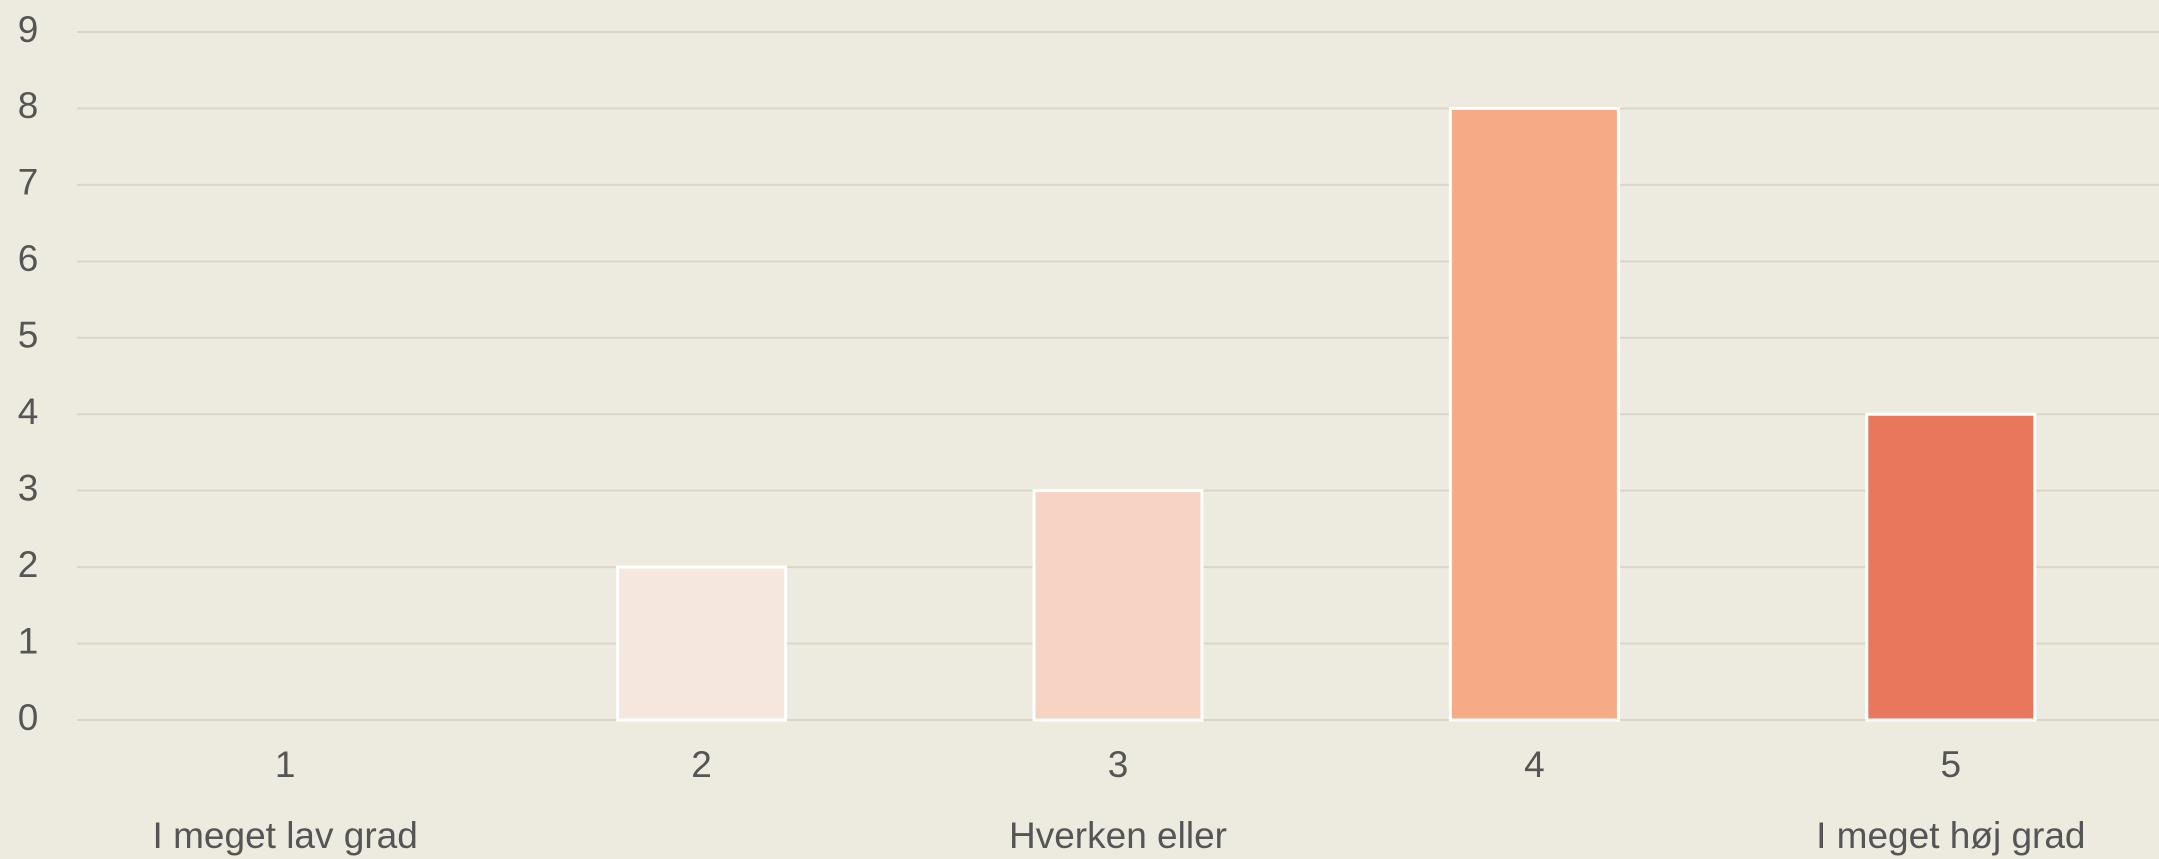 The width and height of the screenshot is (2159, 859). What do you see at coordinates (28, 640) in the screenshot?
I see `y-tick-label: 1` at bounding box center [28, 640].